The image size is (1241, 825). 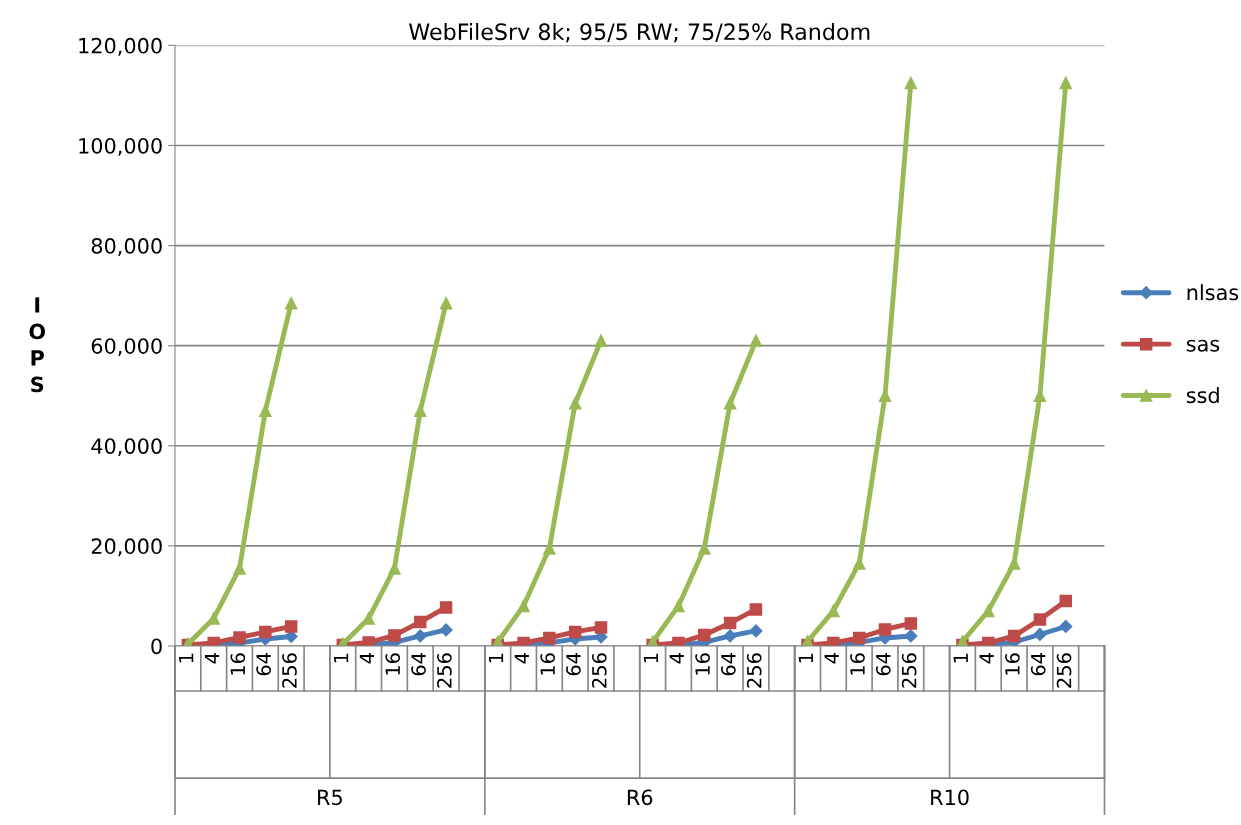 I want to click on y-tick-label: 60,000, so click(x=126, y=347).